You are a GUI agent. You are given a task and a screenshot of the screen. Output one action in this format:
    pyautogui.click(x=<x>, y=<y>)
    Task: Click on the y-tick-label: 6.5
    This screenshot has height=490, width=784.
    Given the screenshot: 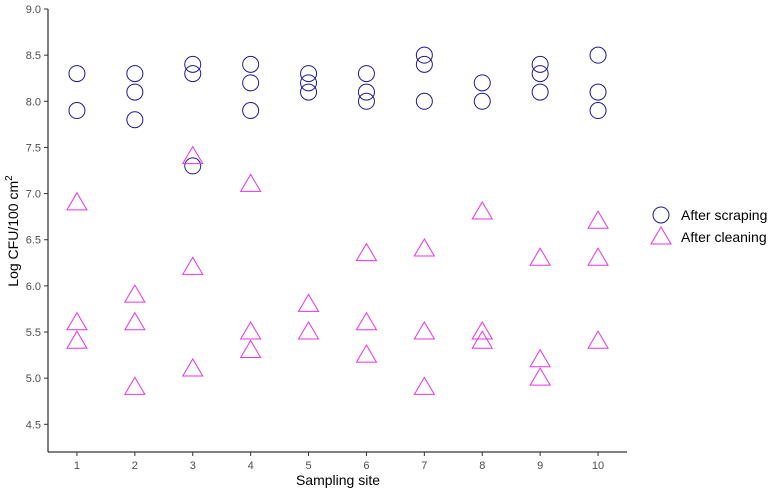 What is the action you would take?
    pyautogui.click(x=33, y=241)
    